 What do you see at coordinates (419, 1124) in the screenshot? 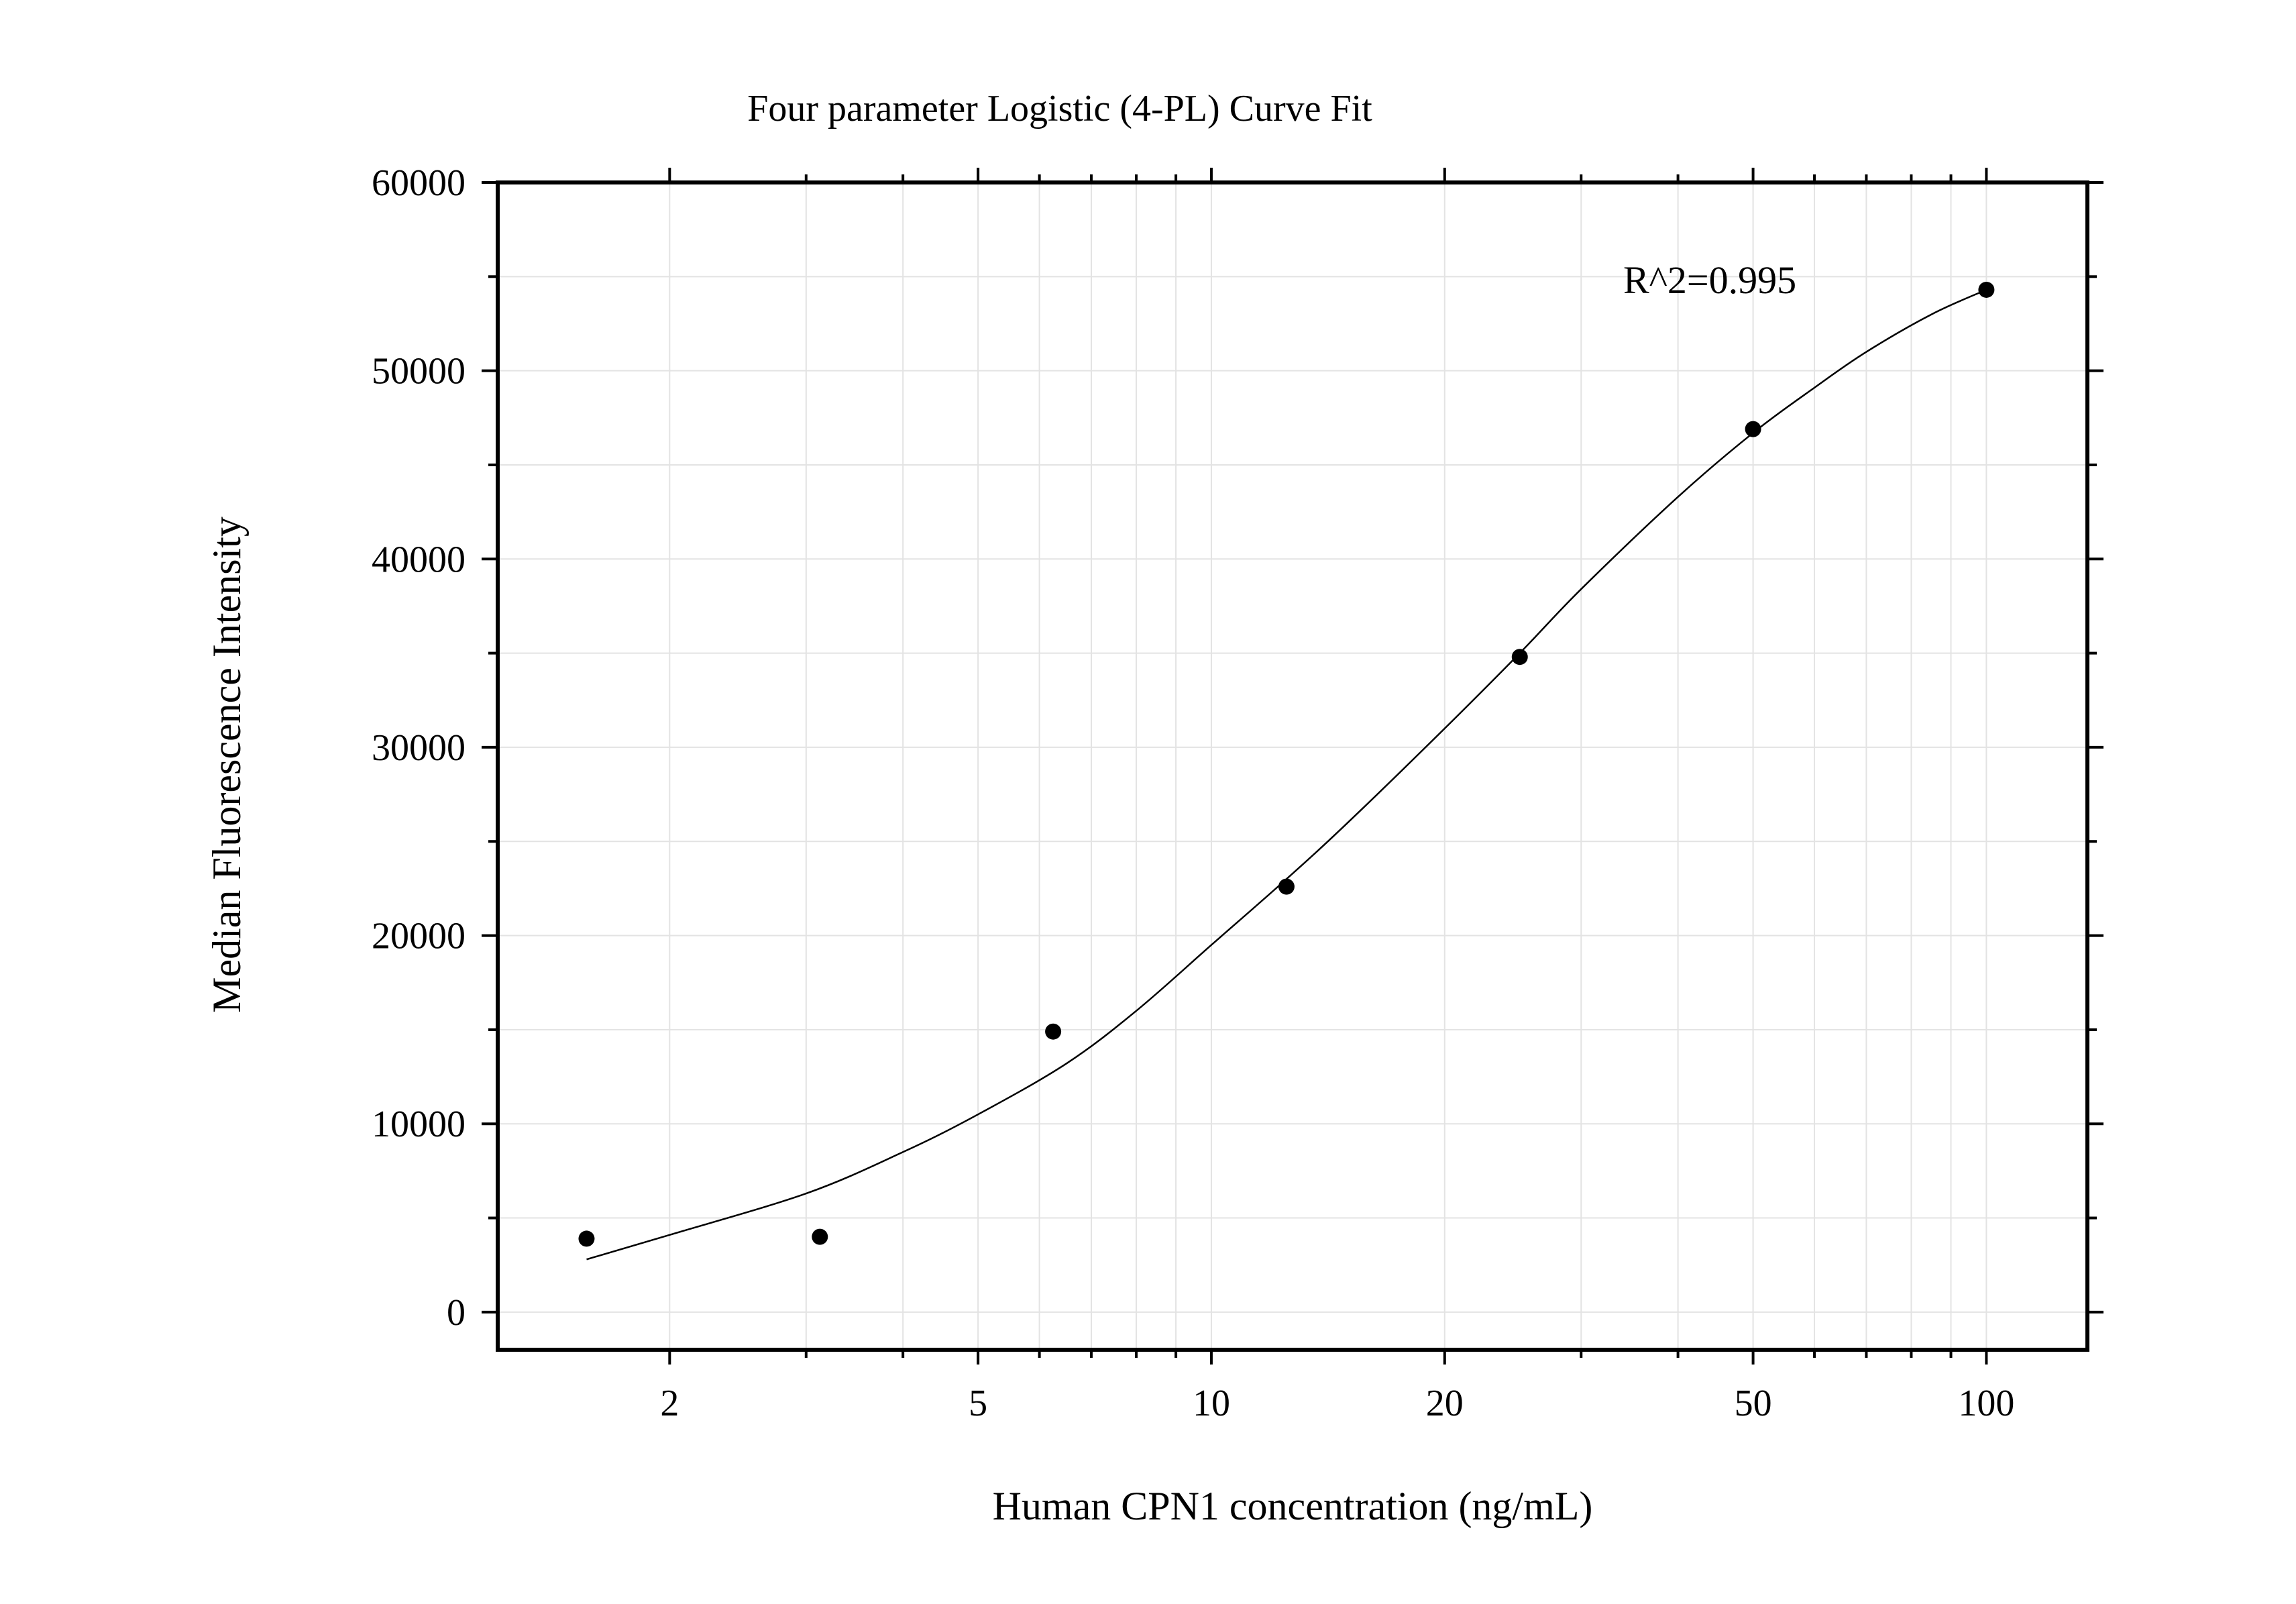
I see `y-tick-label: 10000` at bounding box center [419, 1124].